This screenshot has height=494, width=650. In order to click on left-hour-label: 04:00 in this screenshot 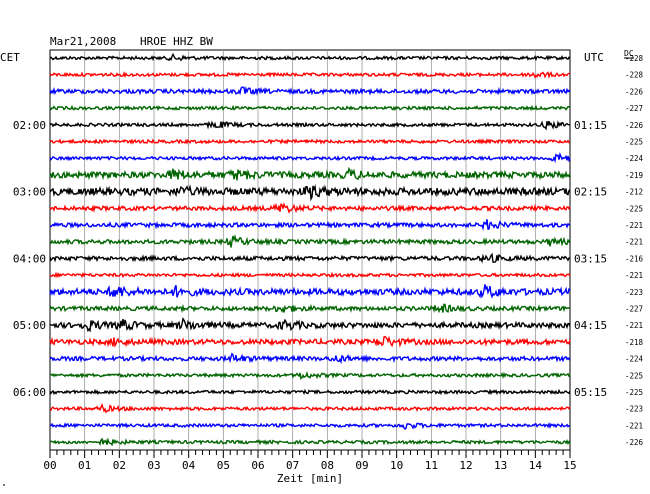, I will do `click(29, 258)`.